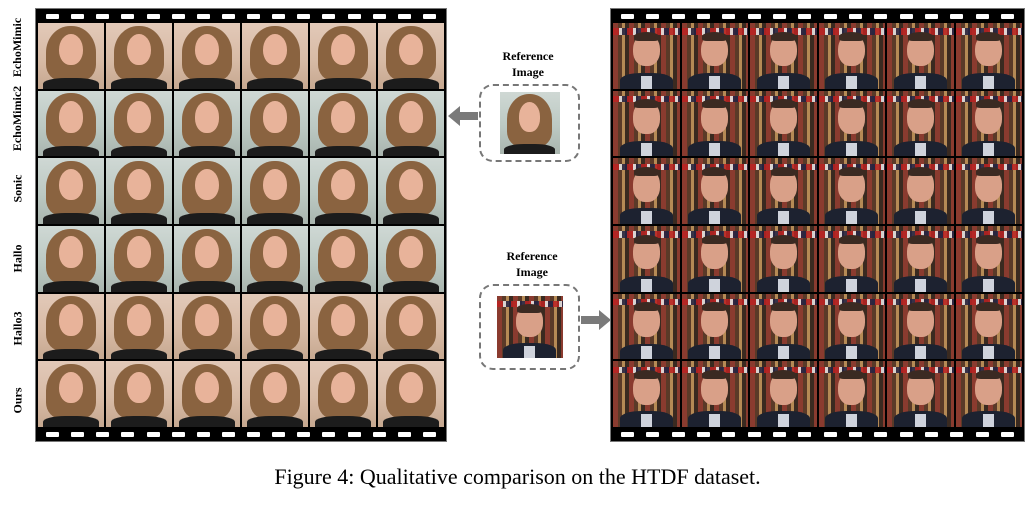  What do you see at coordinates (17, 328) in the screenshot?
I see `row-label-hallo3: Hallo3` at bounding box center [17, 328].